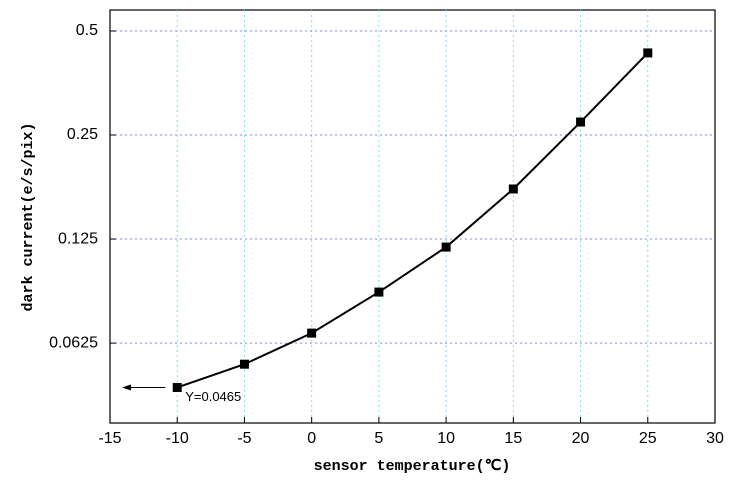 This screenshot has width=750, height=485. Describe the element at coordinates (581, 438) in the screenshot. I see `x-tick-label: 20` at that location.